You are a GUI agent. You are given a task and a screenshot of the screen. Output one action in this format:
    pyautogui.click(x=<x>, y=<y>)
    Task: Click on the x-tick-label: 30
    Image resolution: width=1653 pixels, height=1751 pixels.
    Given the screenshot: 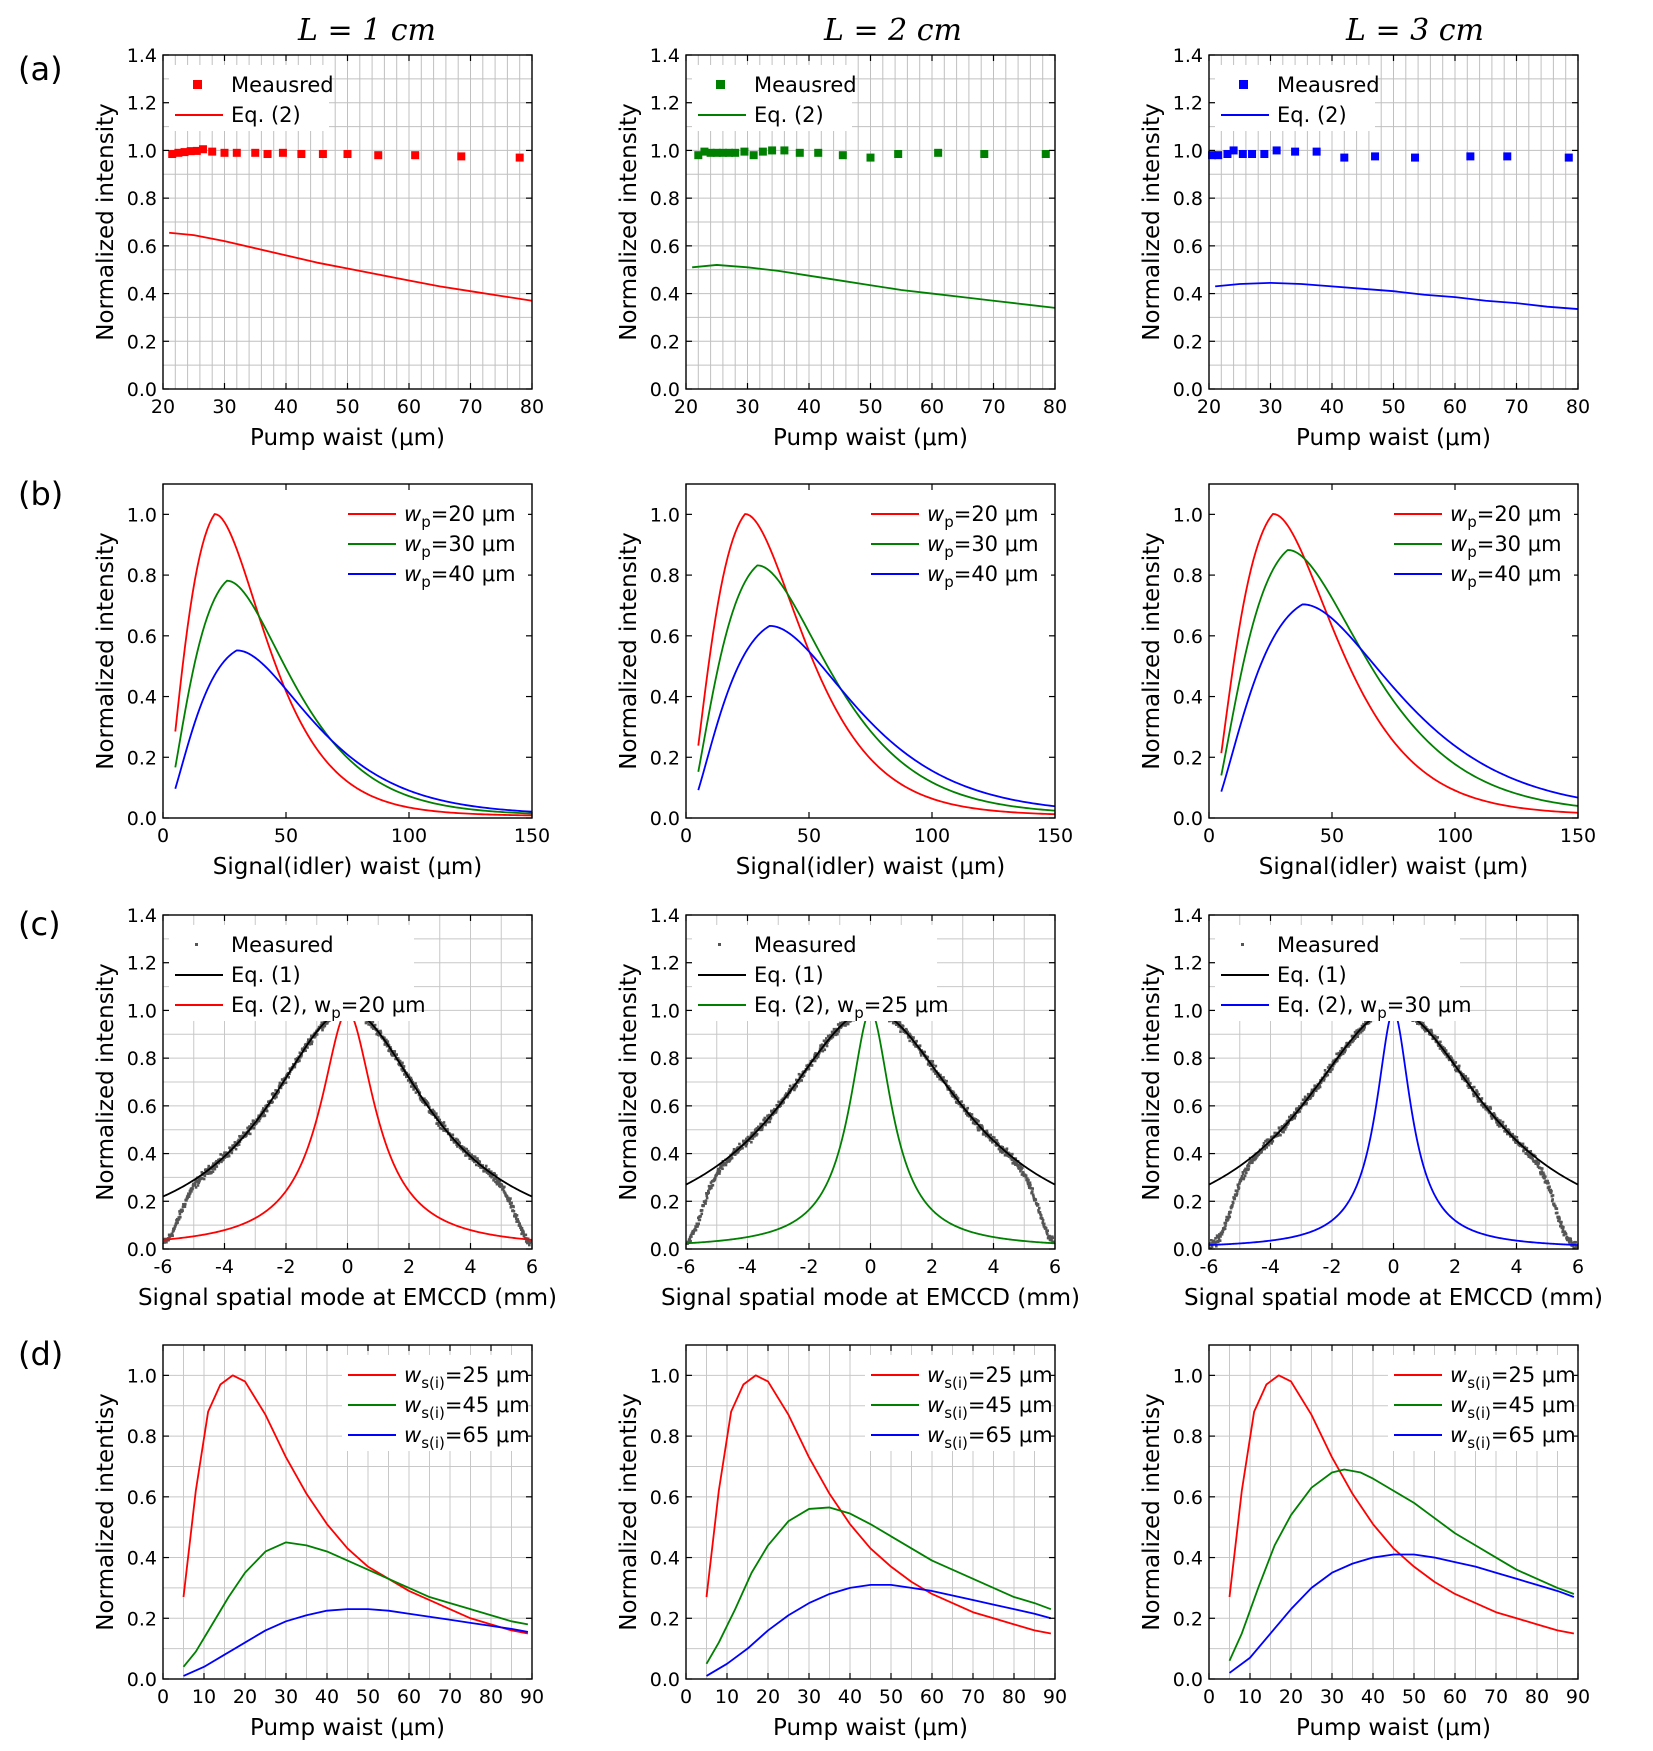 What is the action you would take?
    pyautogui.click(x=286, y=1697)
    